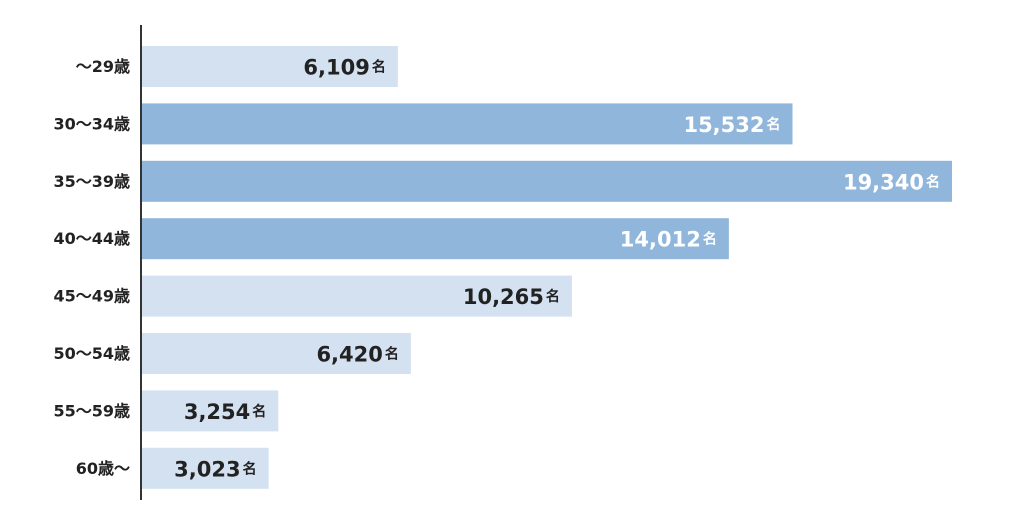 The height and width of the screenshot is (529, 1024). What do you see at coordinates (379, 67) in the screenshot?
I see `value-unit-0: 名` at bounding box center [379, 67].